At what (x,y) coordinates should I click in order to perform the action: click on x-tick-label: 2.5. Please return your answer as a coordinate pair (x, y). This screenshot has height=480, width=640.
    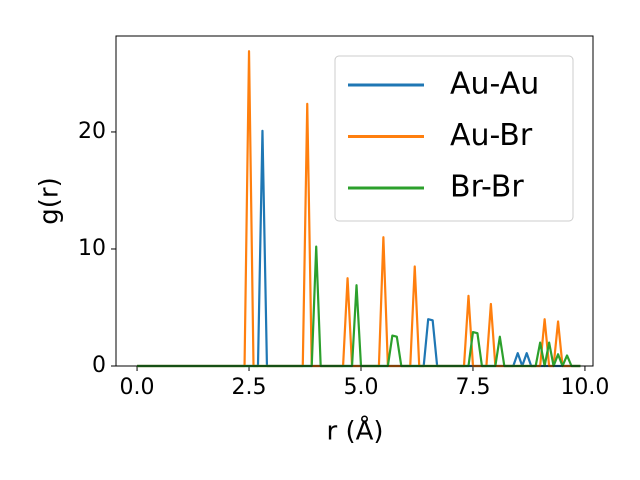
    Looking at the image, I should click on (249, 387).